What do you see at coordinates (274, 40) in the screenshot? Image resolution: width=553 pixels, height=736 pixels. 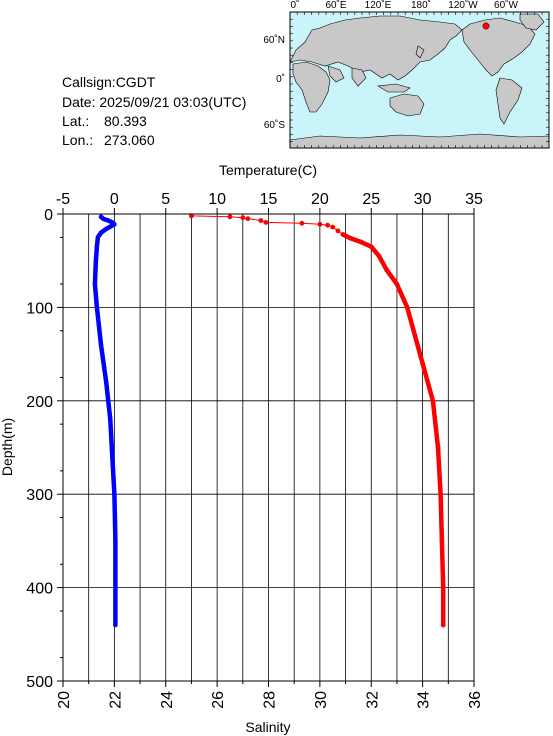 I see `map-lat-label-60n: 60˚N` at bounding box center [274, 40].